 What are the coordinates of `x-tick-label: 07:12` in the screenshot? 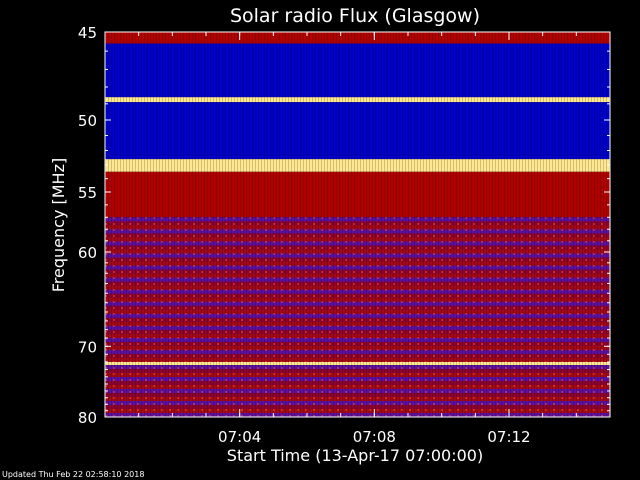 It's located at (508, 437).